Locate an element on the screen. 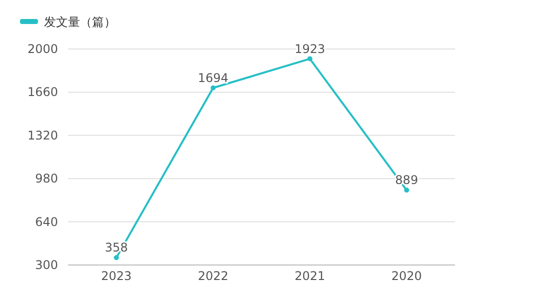 Image resolution: width=552 pixels, height=302 pixels. x-tick-label: 2022 is located at coordinates (213, 276).